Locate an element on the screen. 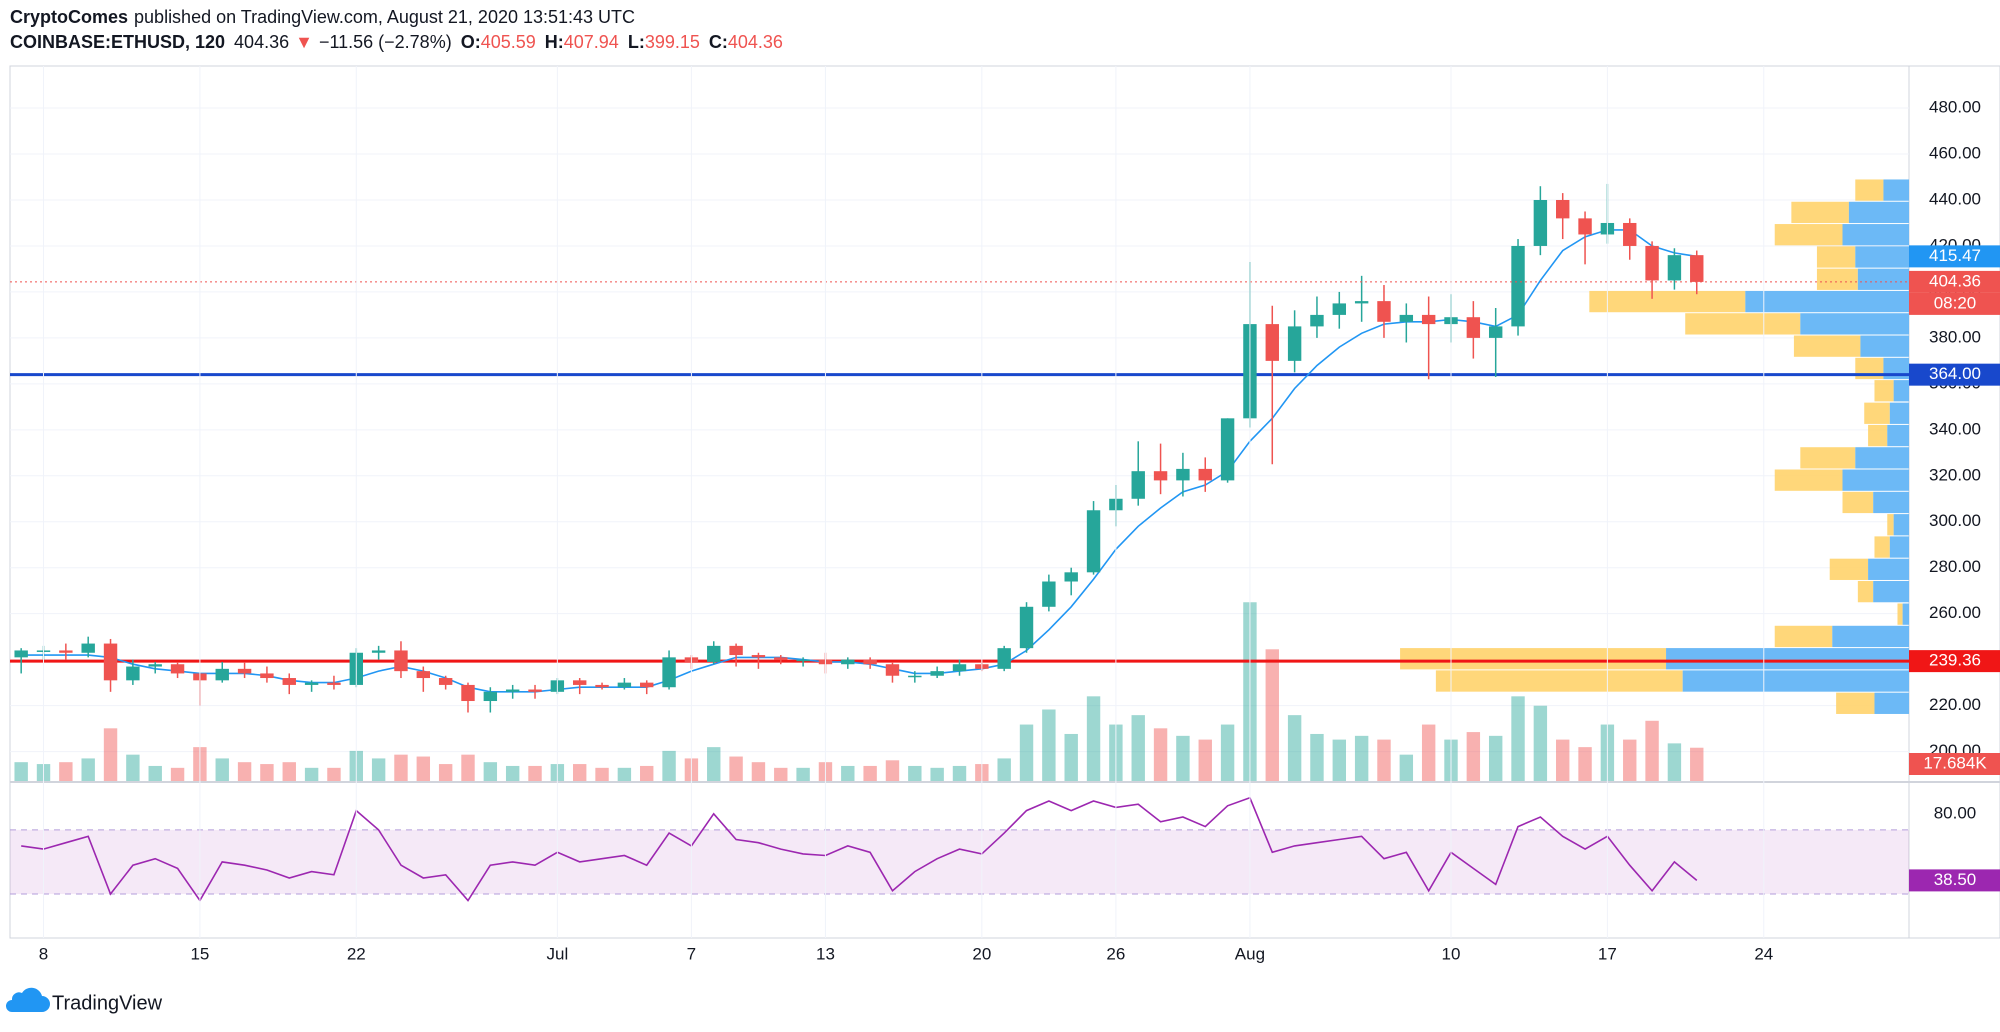 This screenshot has height=1032, width=2000. ohlc-label: H: is located at coordinates (554, 42).